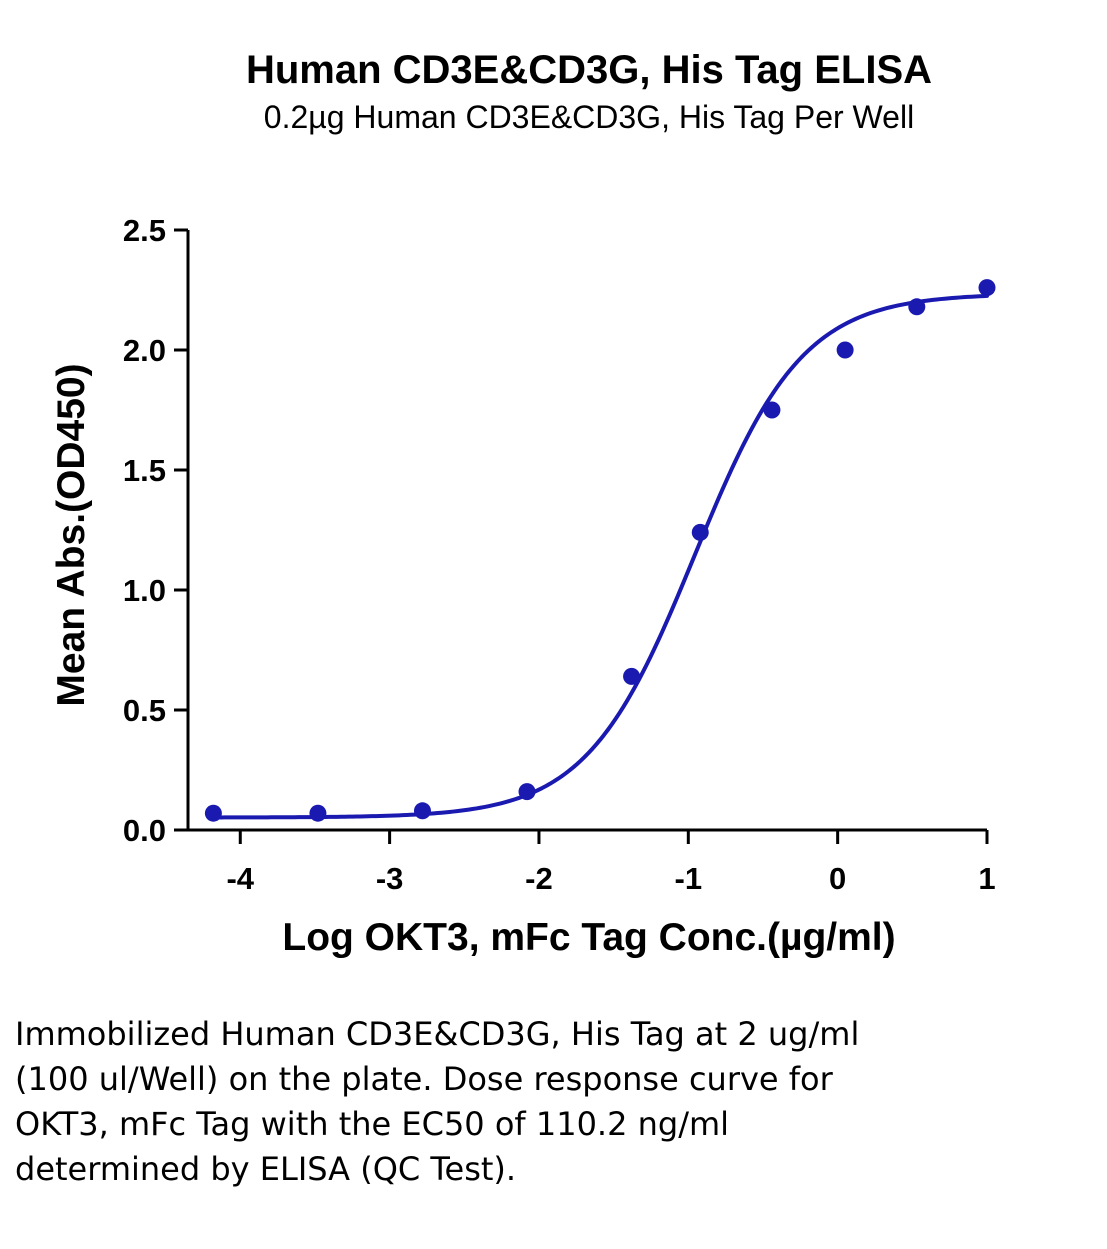 The width and height of the screenshot is (1107, 1249). What do you see at coordinates (144, 230) in the screenshot?
I see `y-tick-label: 2.5` at bounding box center [144, 230].